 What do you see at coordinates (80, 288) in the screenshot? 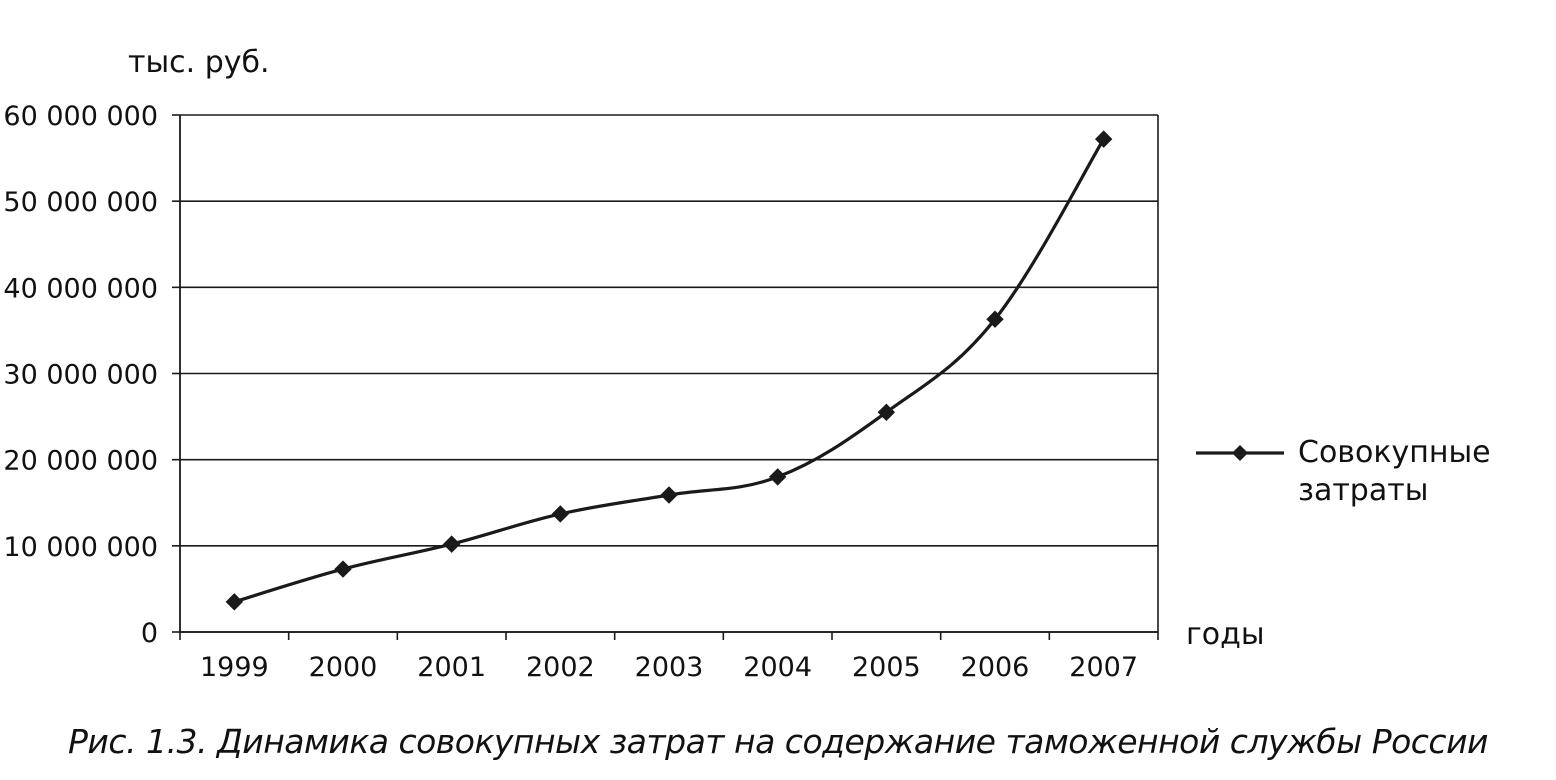
I see `y-tick-label: 40 000 000` at bounding box center [80, 288].